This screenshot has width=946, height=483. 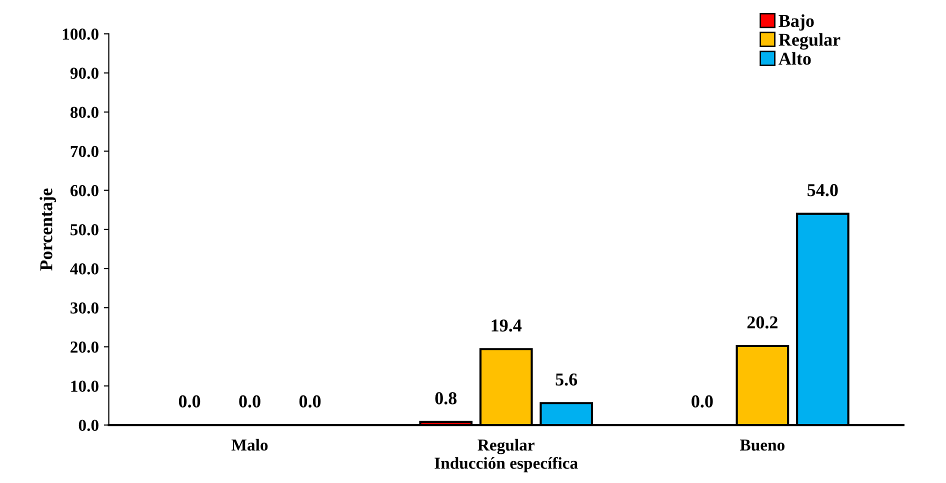 I want to click on x-tick-label: Malo, so click(x=250, y=444).